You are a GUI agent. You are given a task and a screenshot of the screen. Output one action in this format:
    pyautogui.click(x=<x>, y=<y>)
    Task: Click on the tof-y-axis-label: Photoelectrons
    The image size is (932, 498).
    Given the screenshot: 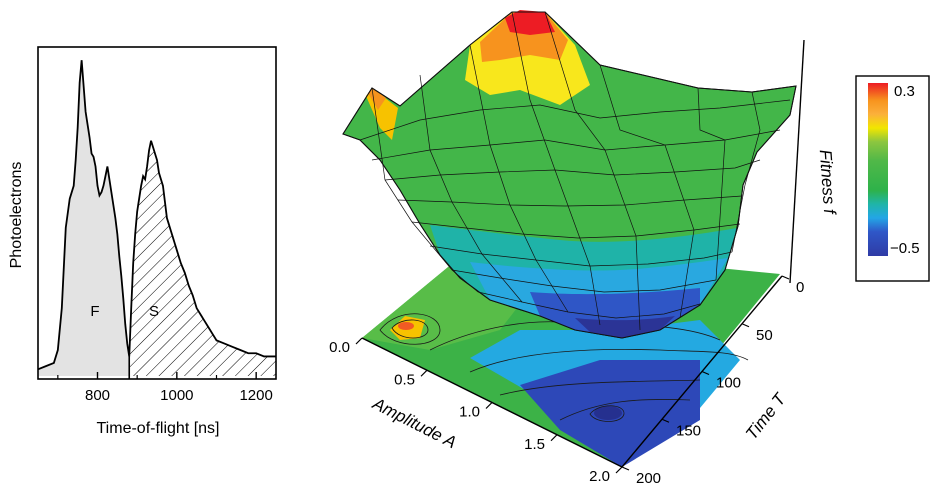 What is the action you would take?
    pyautogui.click(x=16, y=215)
    